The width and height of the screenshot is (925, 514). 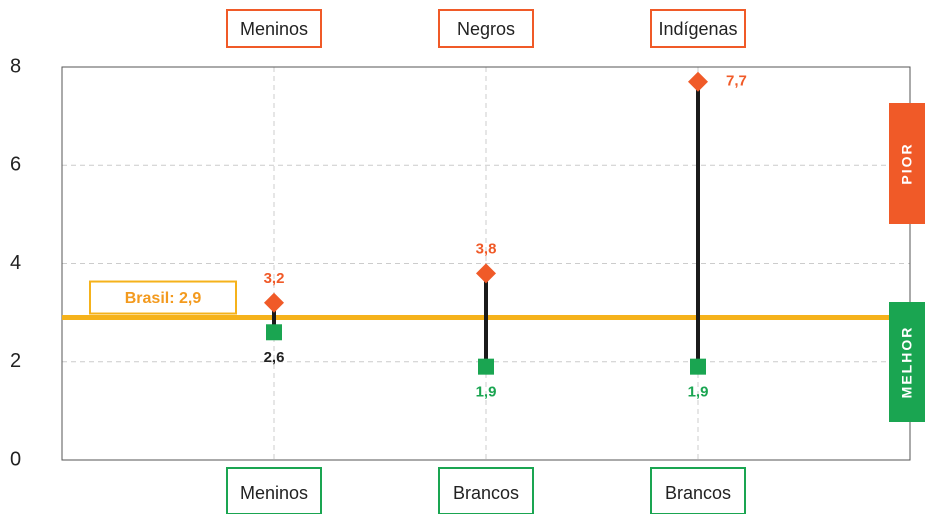 I want to click on y-tick-label: 2, so click(x=15, y=361).